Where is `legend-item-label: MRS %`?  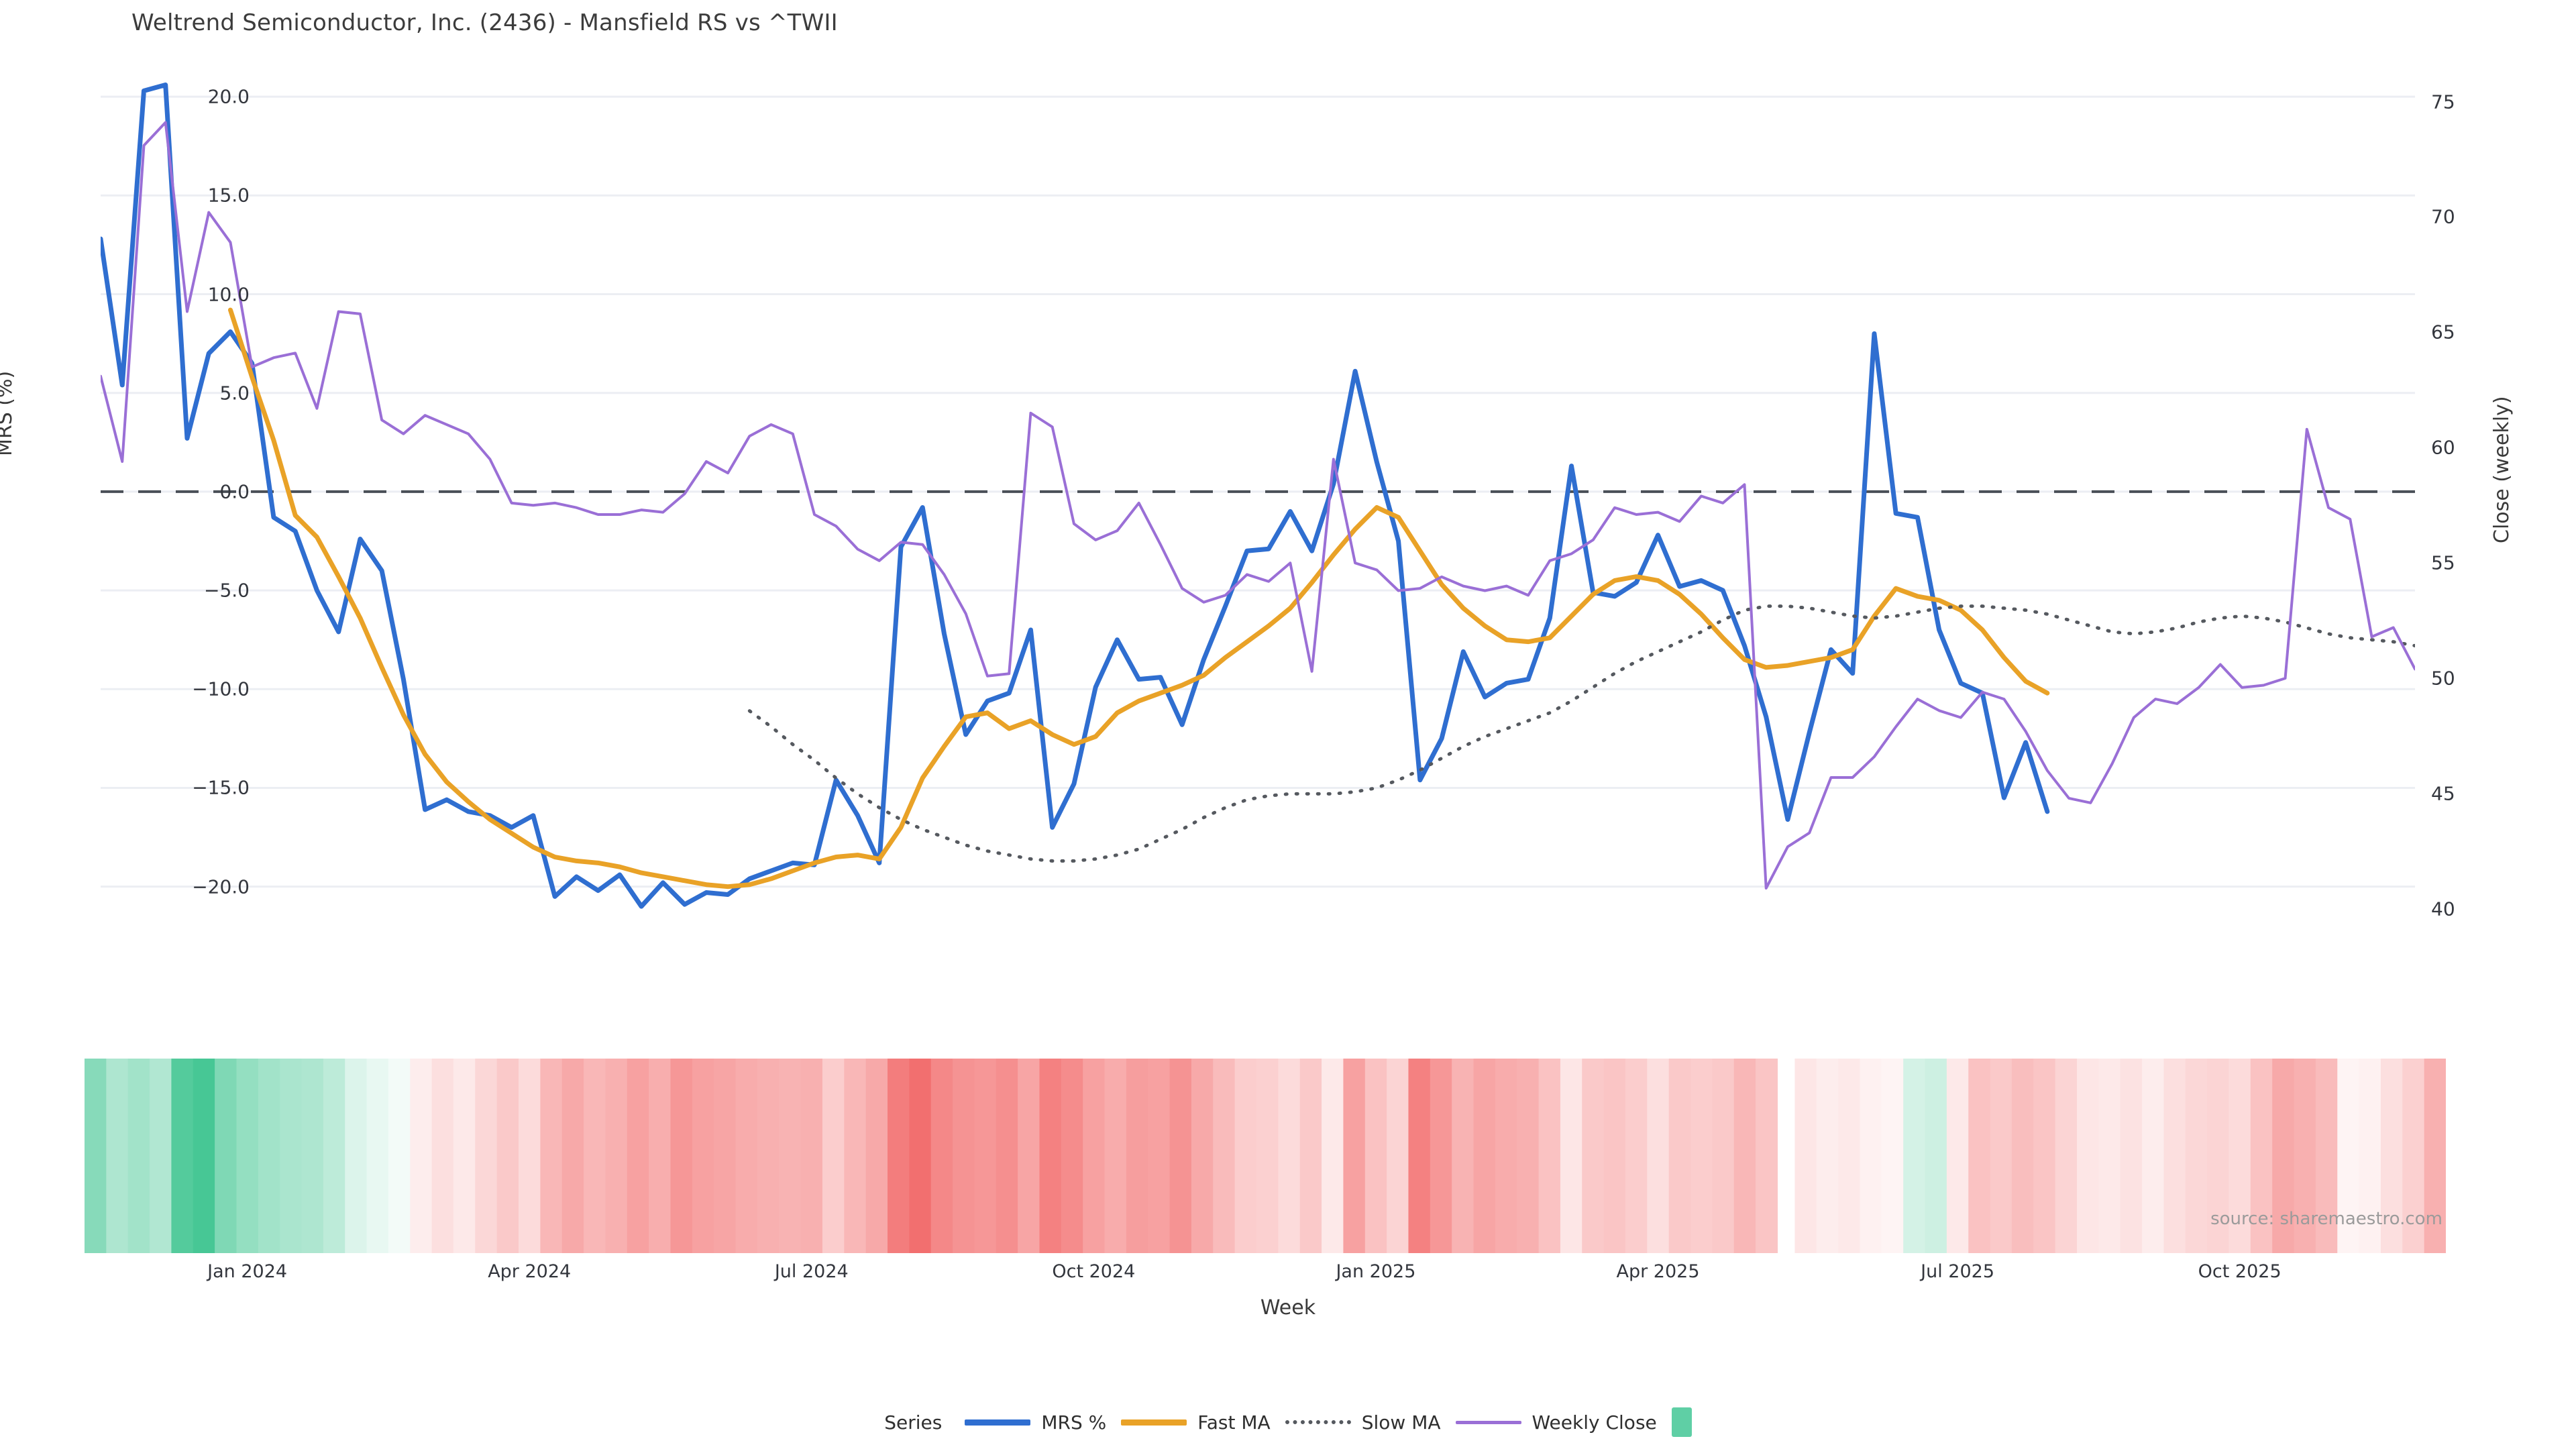 legend-item-label: MRS % is located at coordinates (1074, 1422).